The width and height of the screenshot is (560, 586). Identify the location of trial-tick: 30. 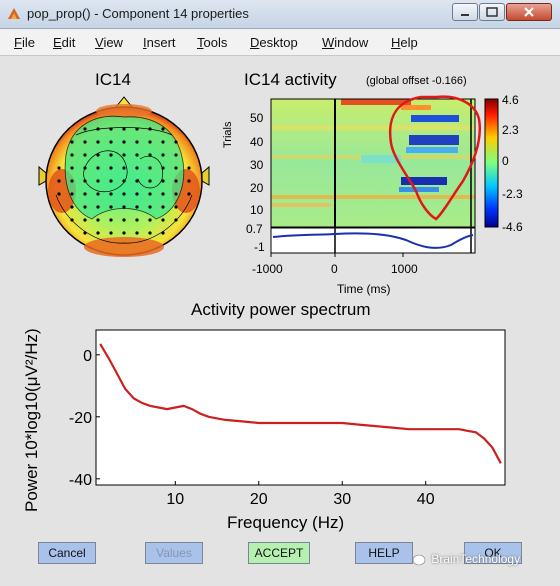
(257, 165).